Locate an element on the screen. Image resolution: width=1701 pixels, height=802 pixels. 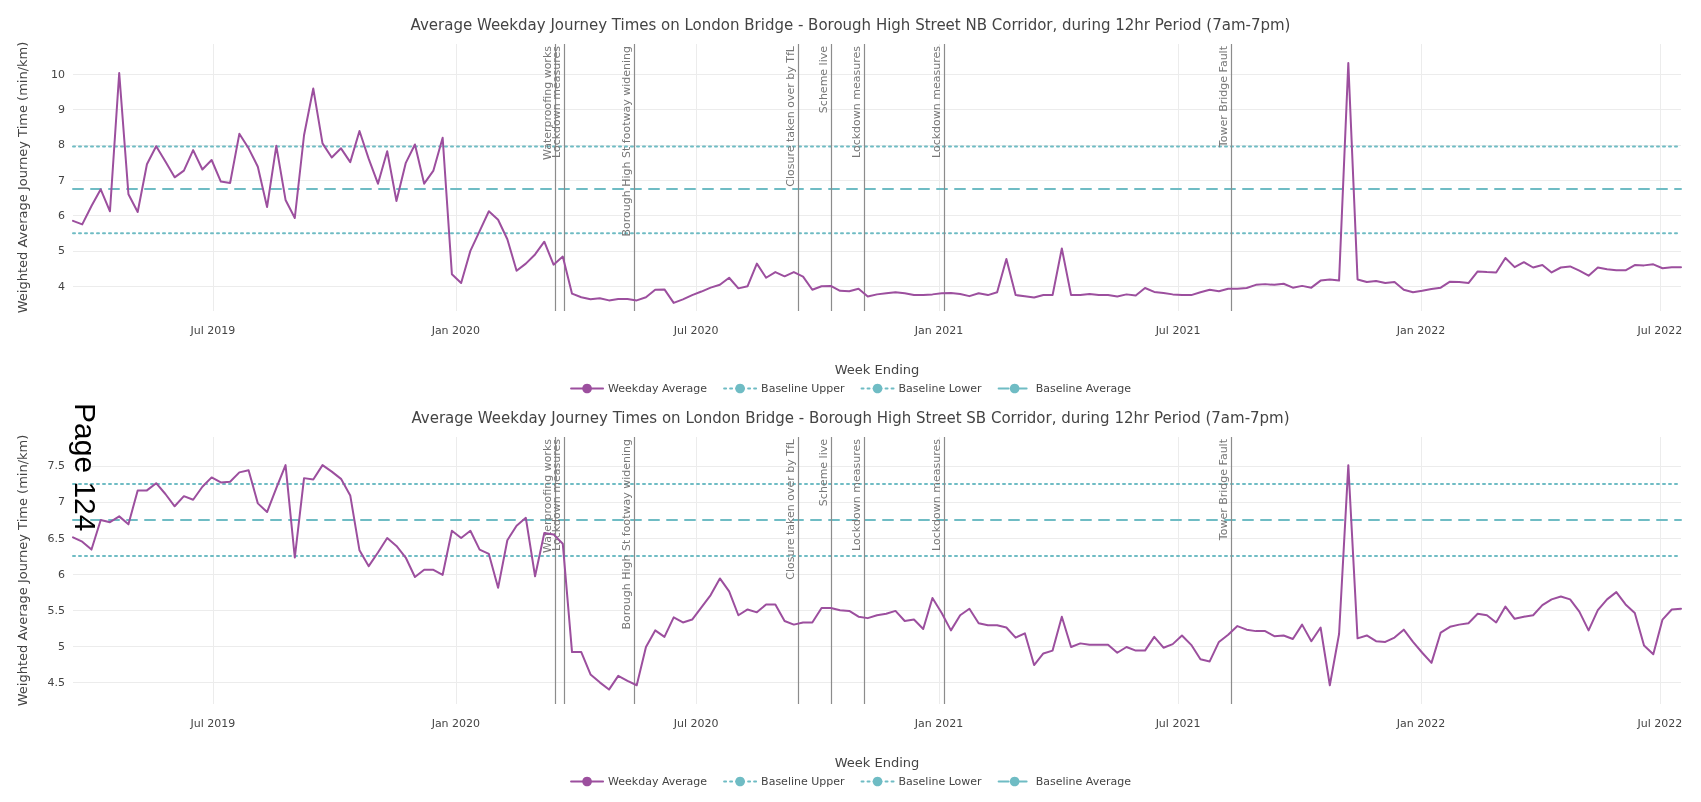
annotation: Page 124 is located at coordinates (85, 467).